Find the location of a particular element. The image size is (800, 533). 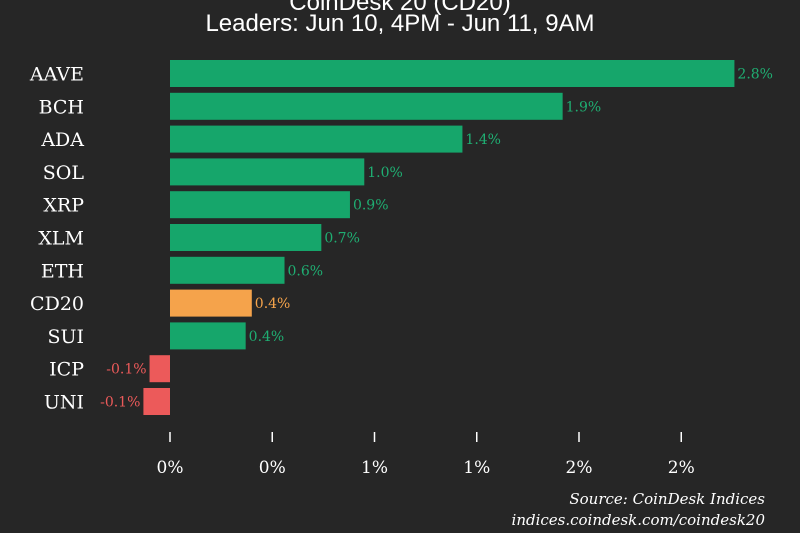

bar-aave is located at coordinates (452, 73).